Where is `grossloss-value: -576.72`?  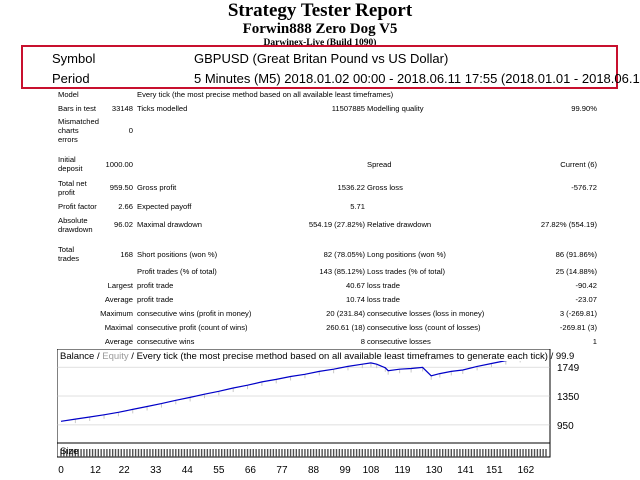
grossloss-value: -576.72 is located at coordinates (584, 187).